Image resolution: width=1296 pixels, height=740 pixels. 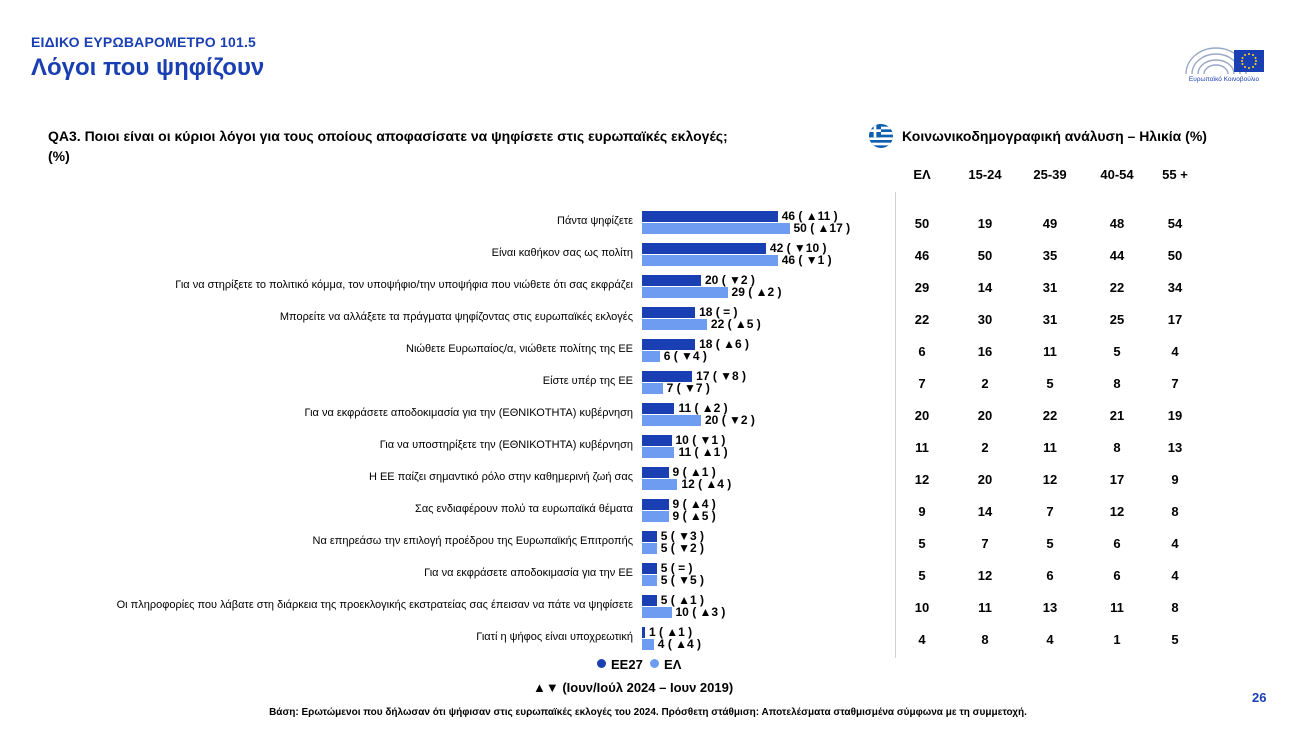 I want to click on bar-value: 18, so click(x=706, y=312).